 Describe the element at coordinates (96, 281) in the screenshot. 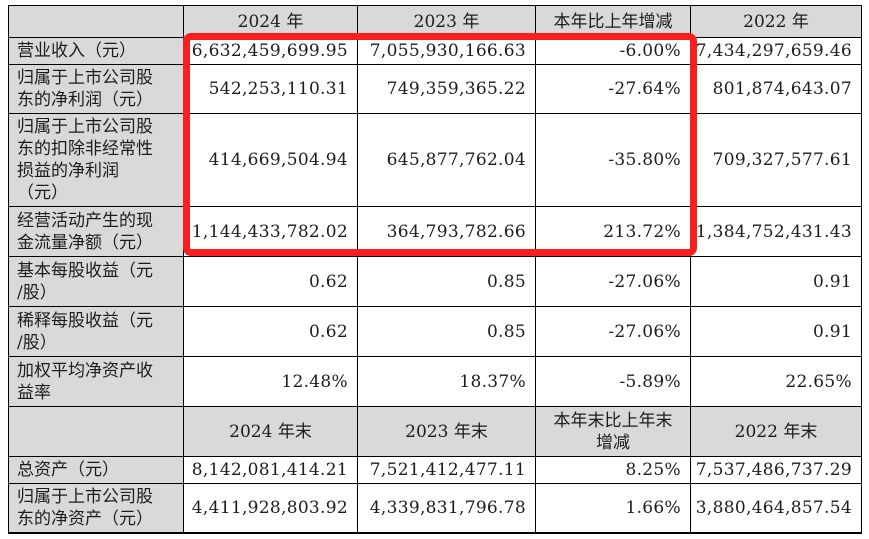

I see `metric-label: 基本每股收益（元 /股）` at that location.